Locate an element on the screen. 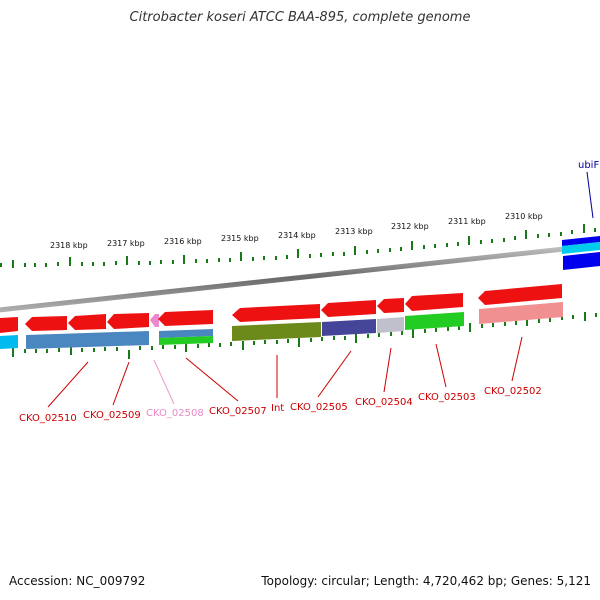  inner-tick-ruler is located at coordinates (304, 335).